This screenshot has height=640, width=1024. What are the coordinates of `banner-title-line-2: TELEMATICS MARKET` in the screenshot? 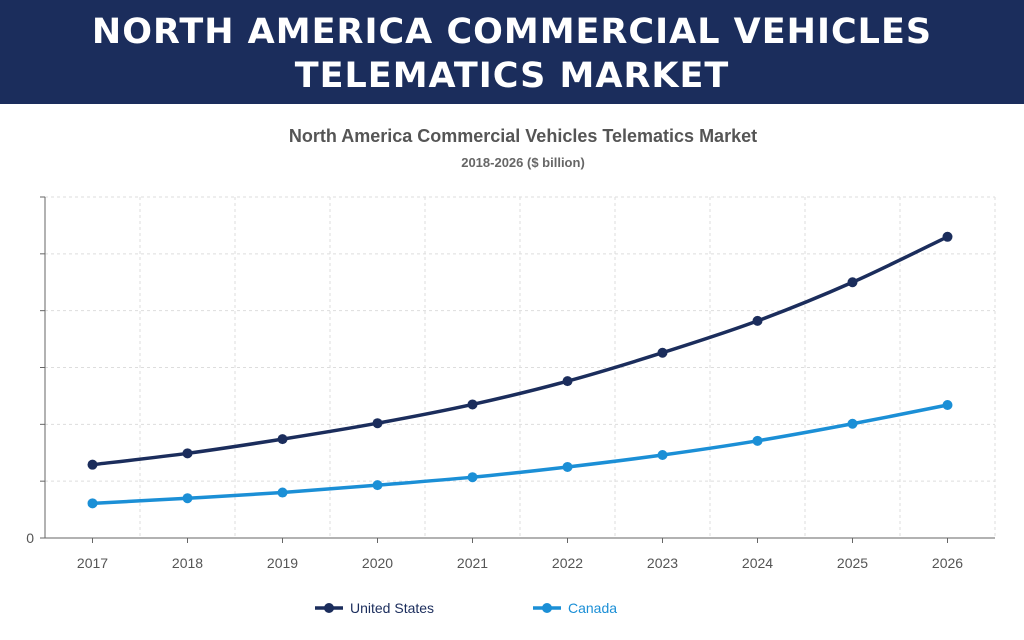 It's located at (512, 76).